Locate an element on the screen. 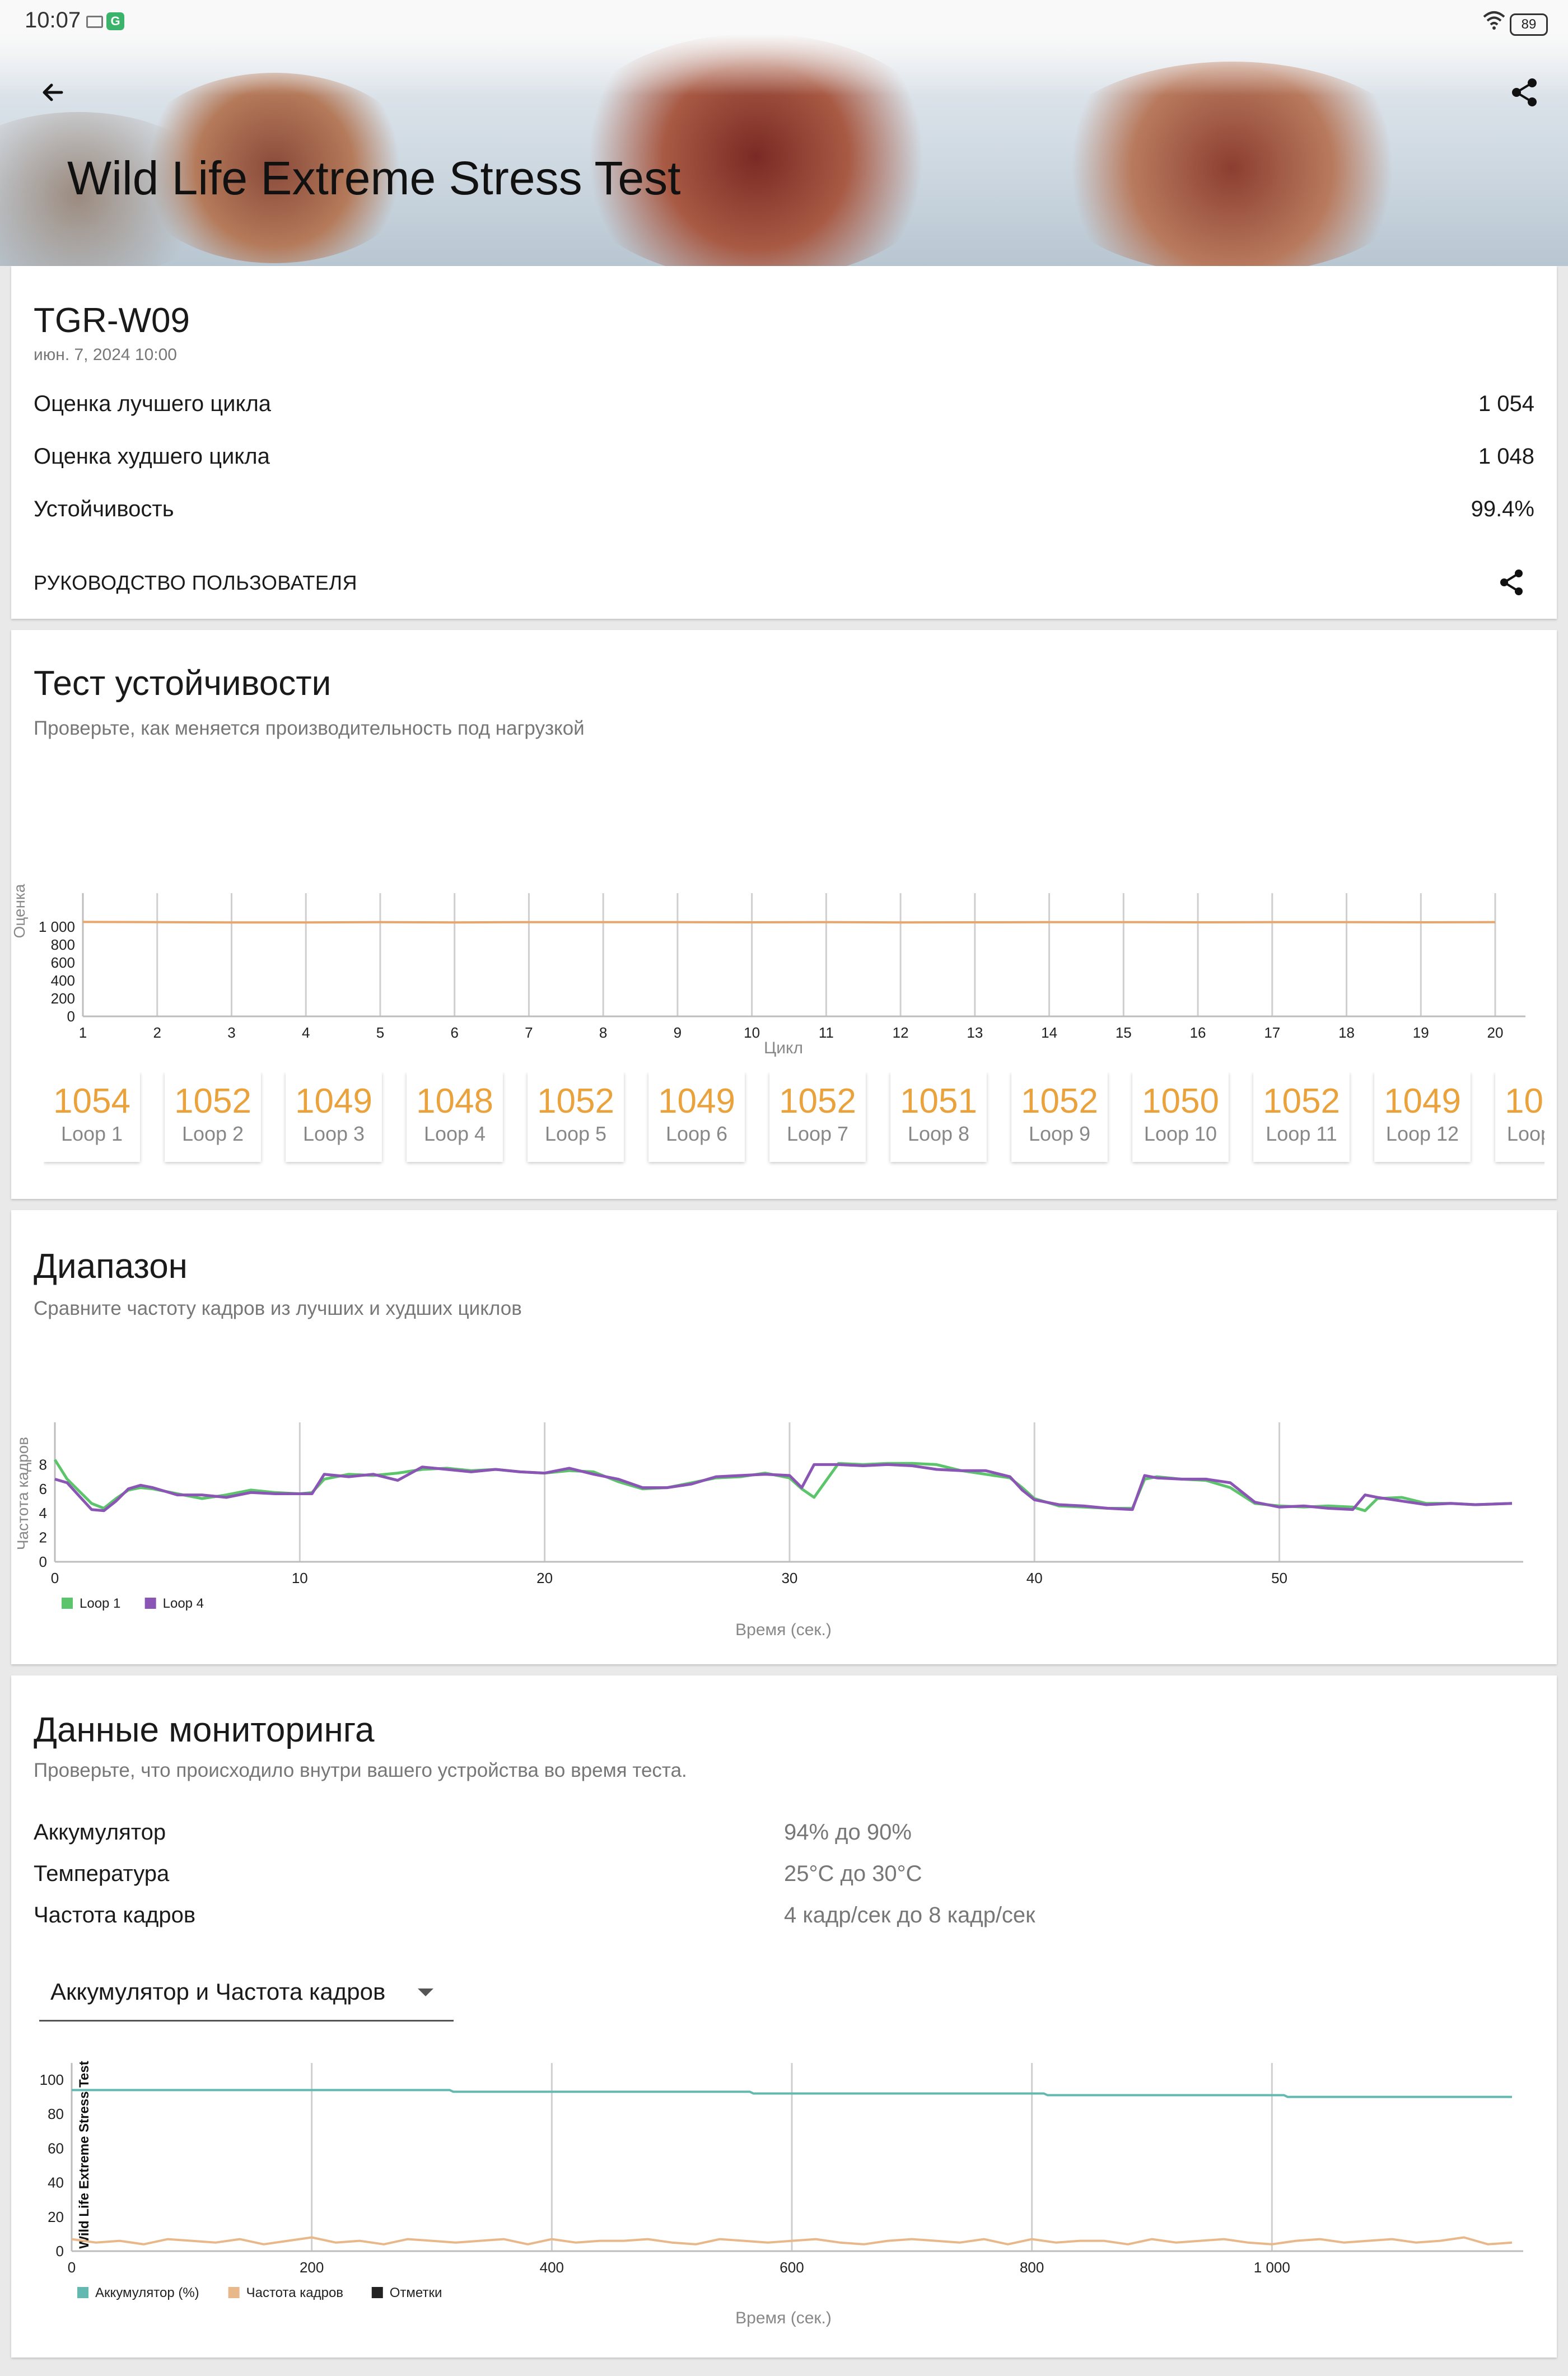 The width and height of the screenshot is (1568, 2376). series-line is located at coordinates (792, 2241).